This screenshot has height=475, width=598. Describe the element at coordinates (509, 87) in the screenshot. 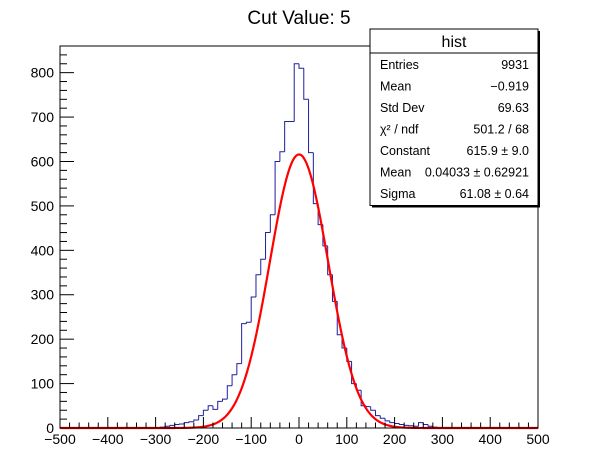

I see `stats-row-value: −0.919` at that location.